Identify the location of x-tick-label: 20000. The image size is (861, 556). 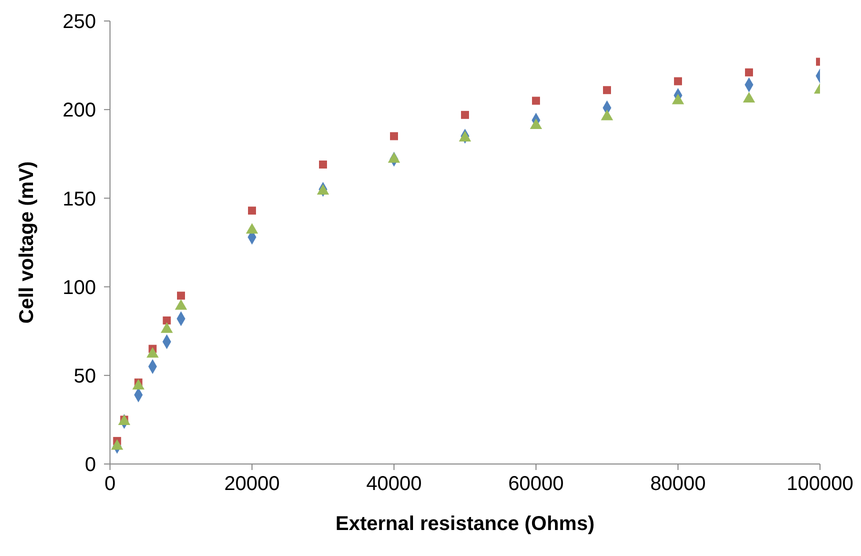
(252, 484).